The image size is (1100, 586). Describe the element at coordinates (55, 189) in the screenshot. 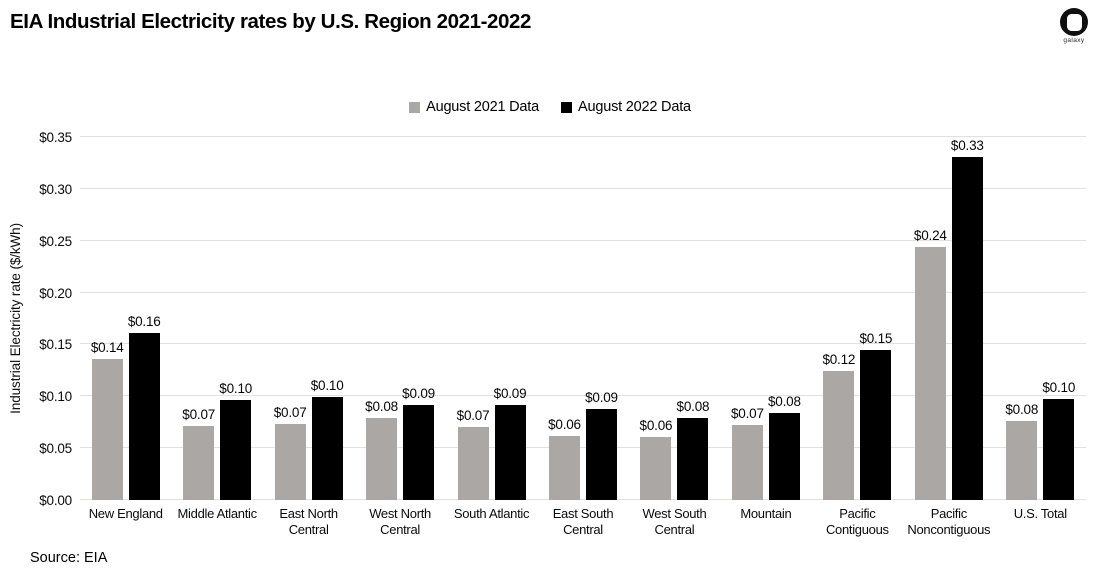

I see `y-axis-tick-label: $0.30` at that location.